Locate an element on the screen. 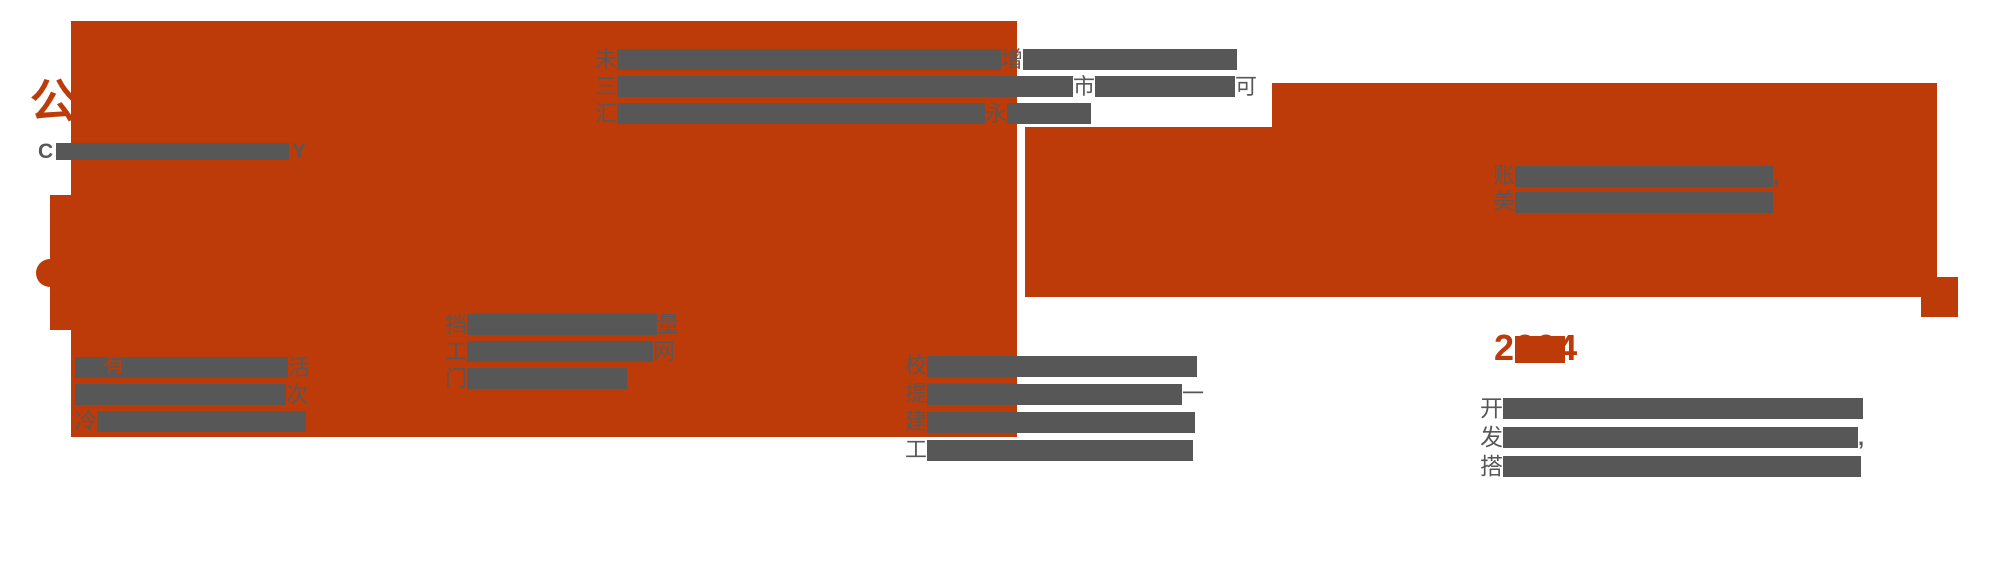 The width and height of the screenshot is (2000, 583). line-end-char: 次 is located at coordinates (297, 394).